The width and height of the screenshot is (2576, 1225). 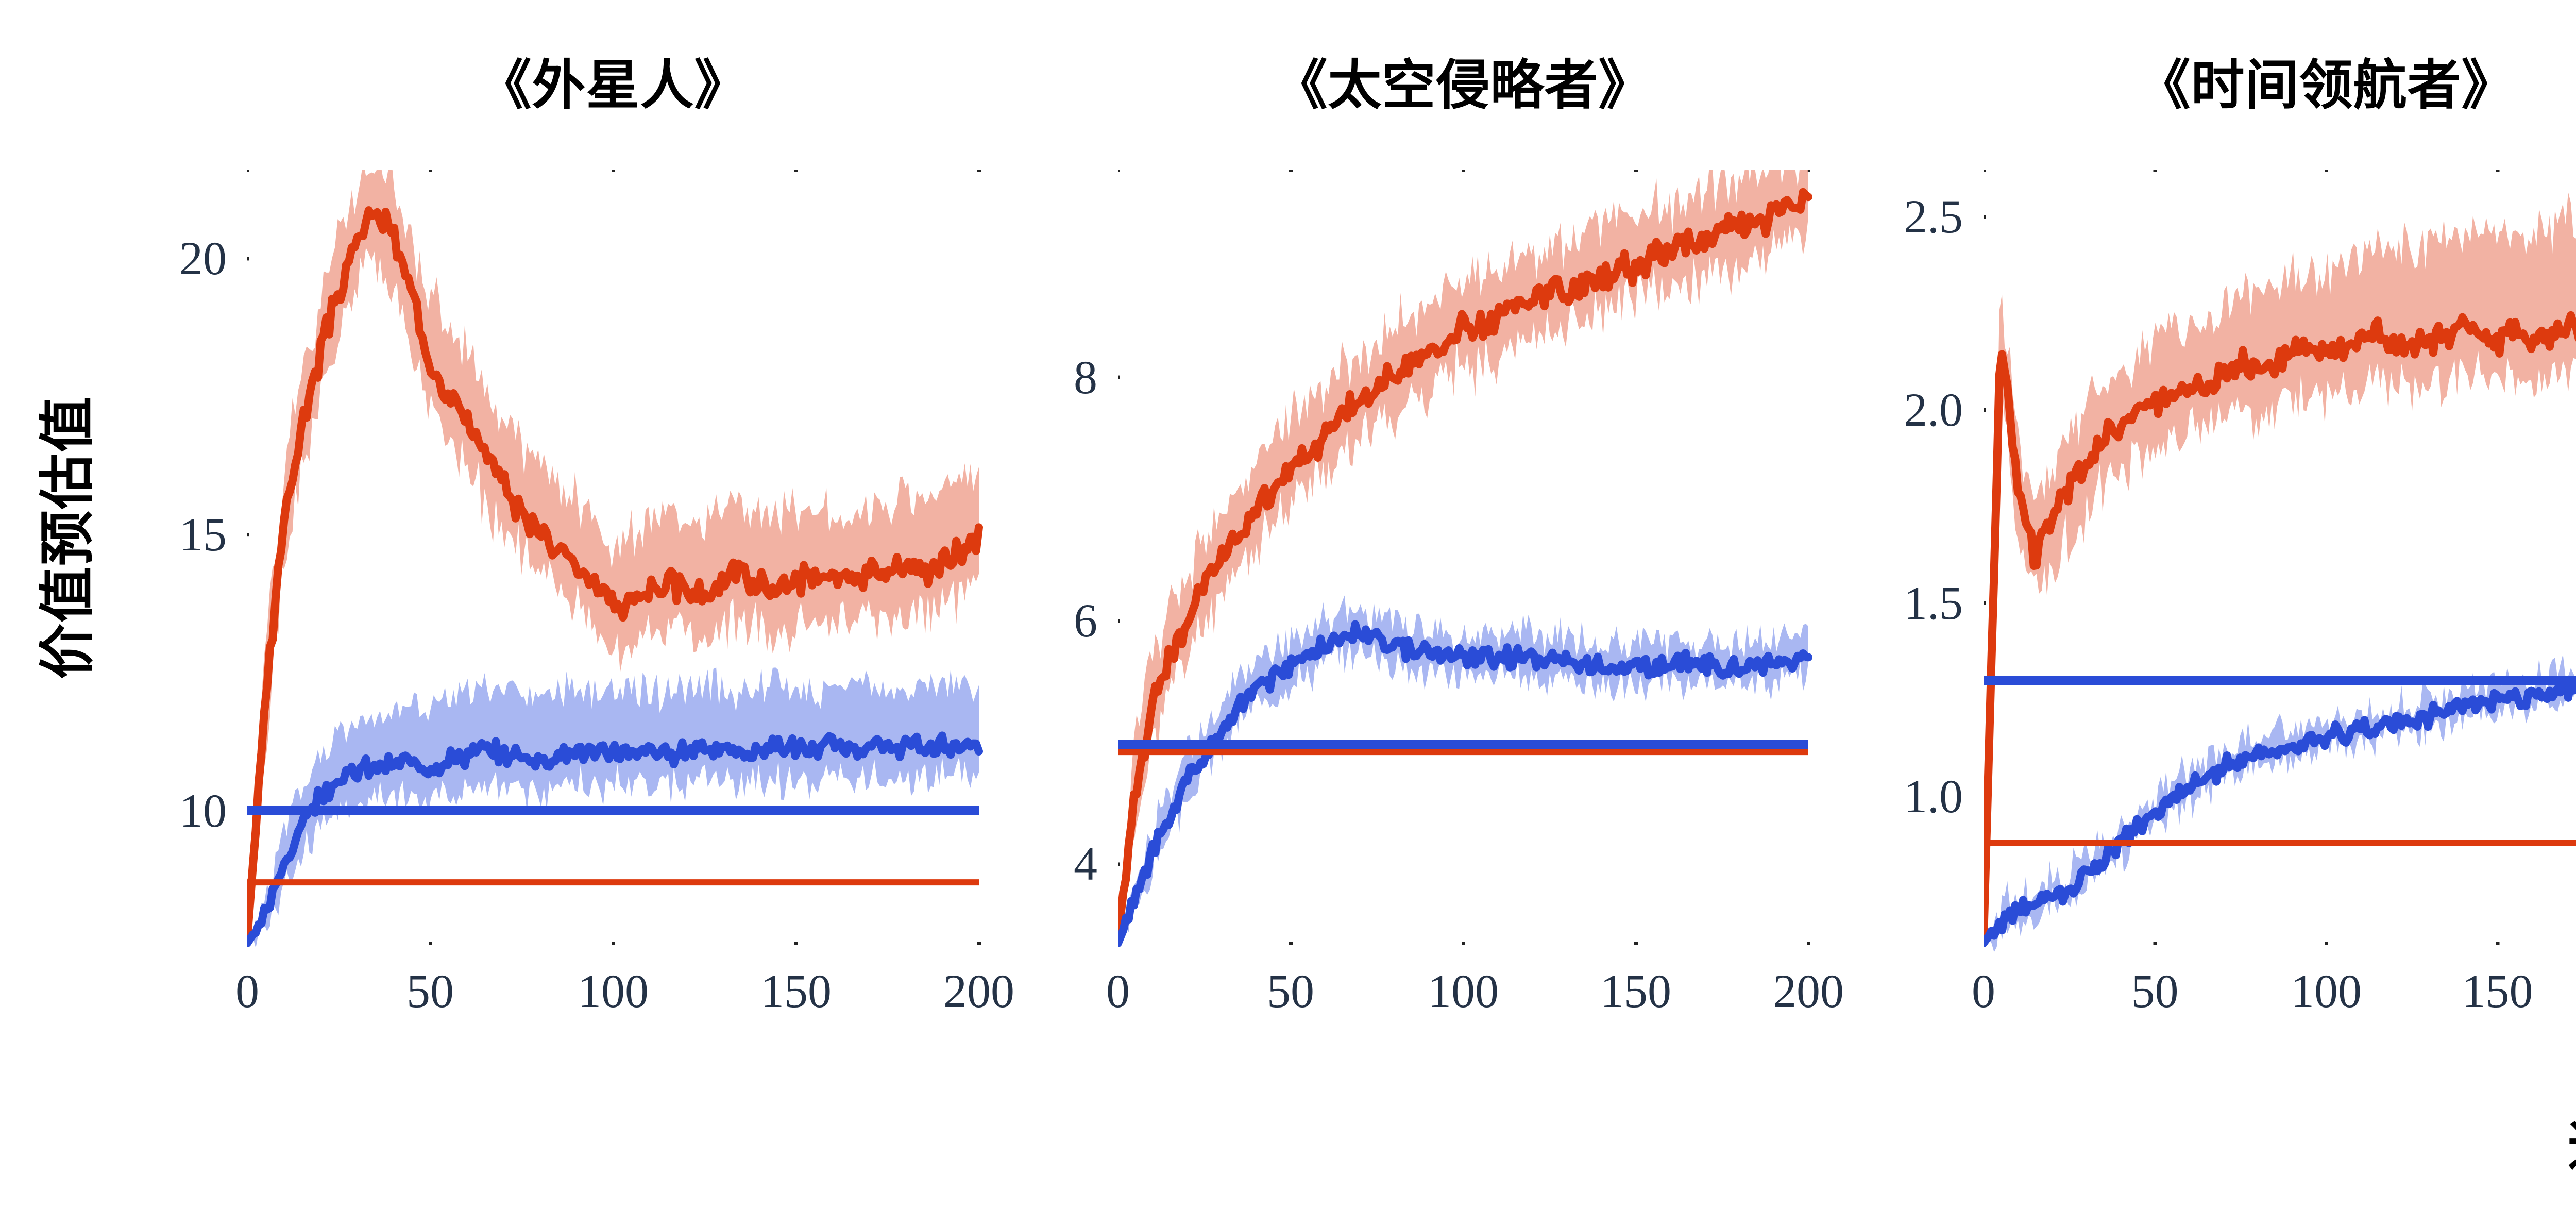 What do you see at coordinates (203, 811) in the screenshot?
I see `y-tick-label: 10` at bounding box center [203, 811].